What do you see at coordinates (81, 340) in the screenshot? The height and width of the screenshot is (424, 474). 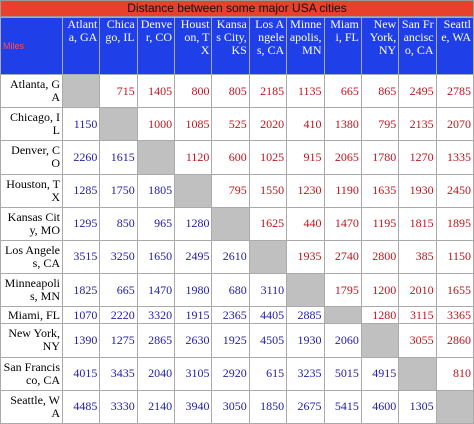 I see `distance-cell: 1390` at bounding box center [81, 340].